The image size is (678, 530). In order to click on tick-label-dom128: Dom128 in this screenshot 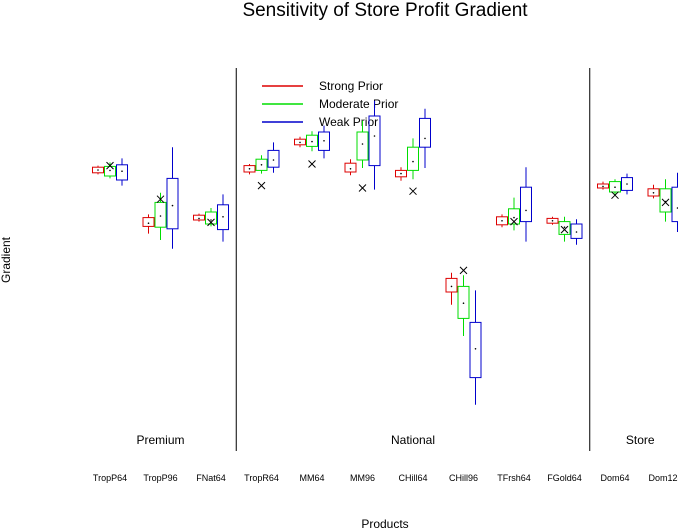, I will do `click(663, 478)`.